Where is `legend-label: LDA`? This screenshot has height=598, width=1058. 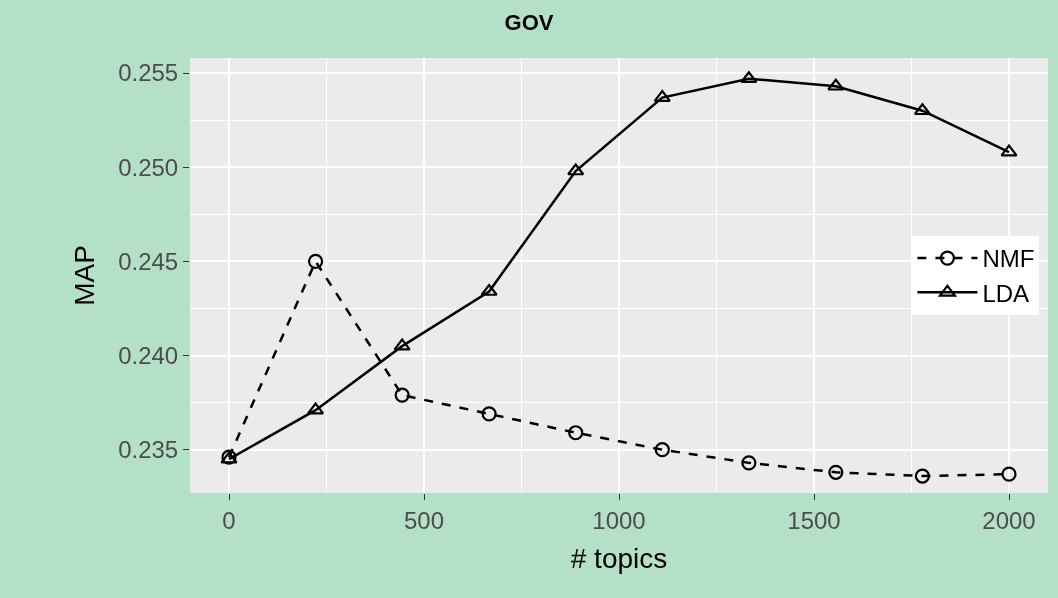
legend-label: LDA is located at coordinates (1006, 293).